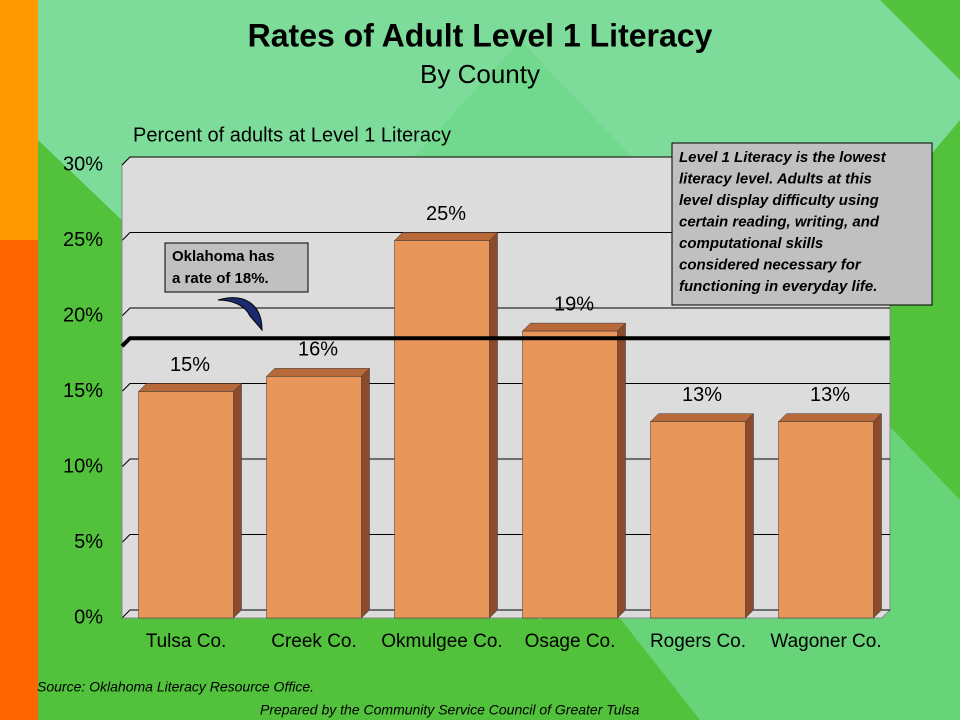 The width and height of the screenshot is (960, 720). I want to click on info-text: literacy level. Adults at this, so click(775, 178).